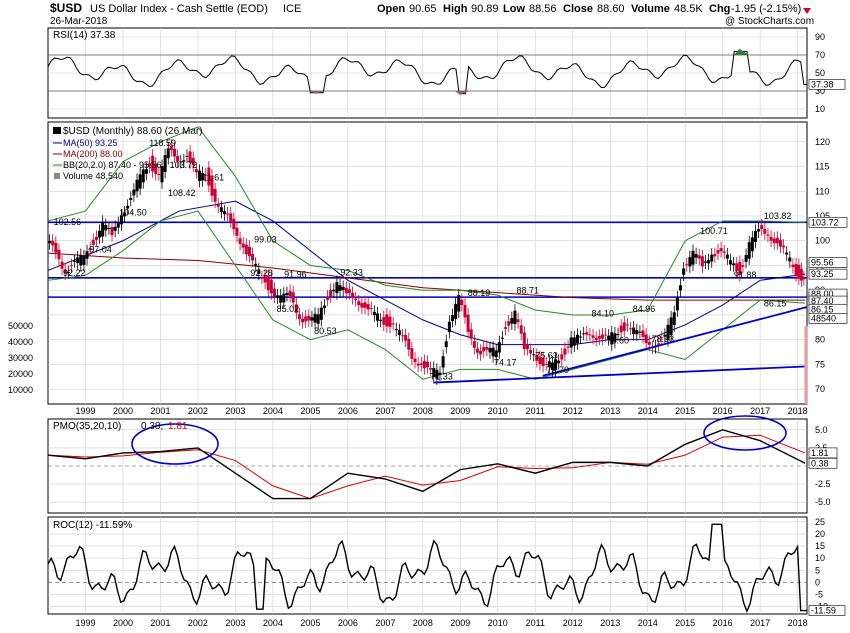 The height and width of the screenshot is (633, 850). What do you see at coordinates (769, 21) in the screenshot?
I see `watermark: @ StockCharts.com` at bounding box center [769, 21].